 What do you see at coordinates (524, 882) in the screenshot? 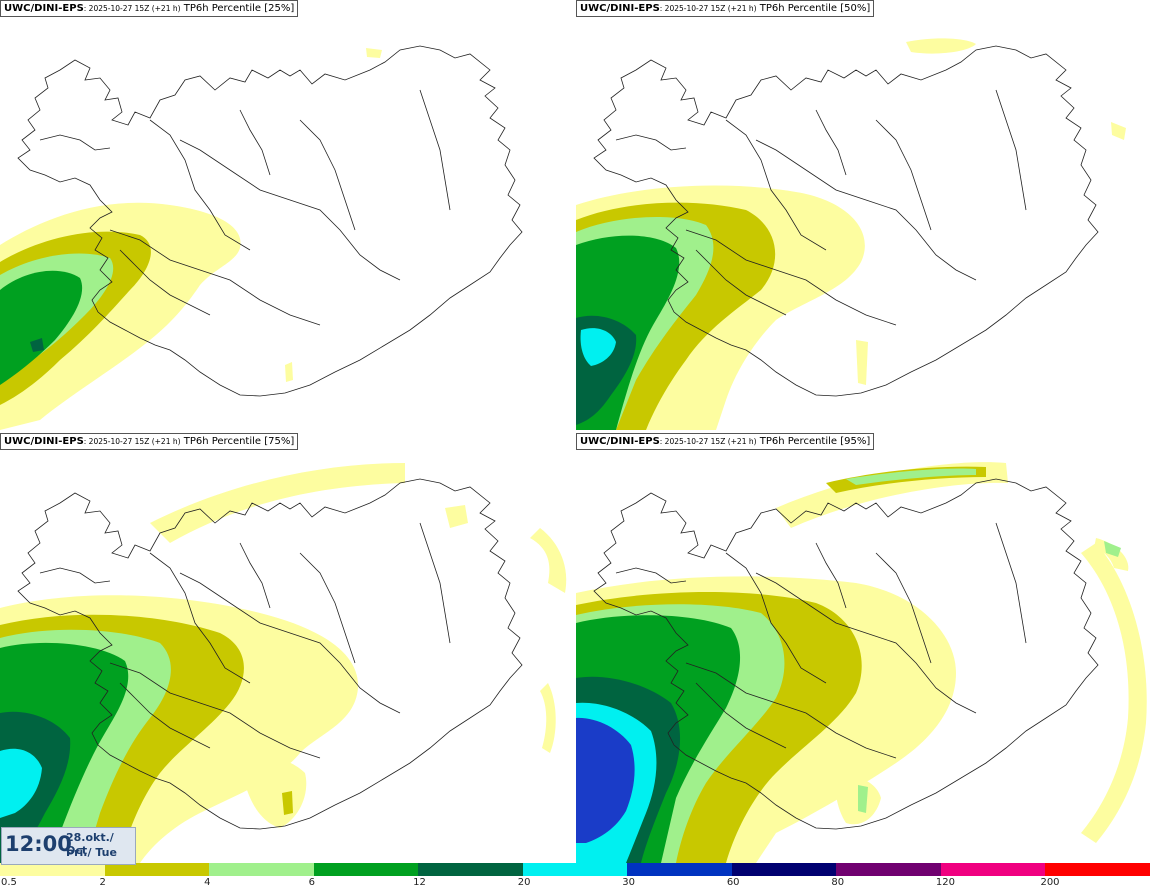
I see `legend-label: 20` at bounding box center [524, 882].